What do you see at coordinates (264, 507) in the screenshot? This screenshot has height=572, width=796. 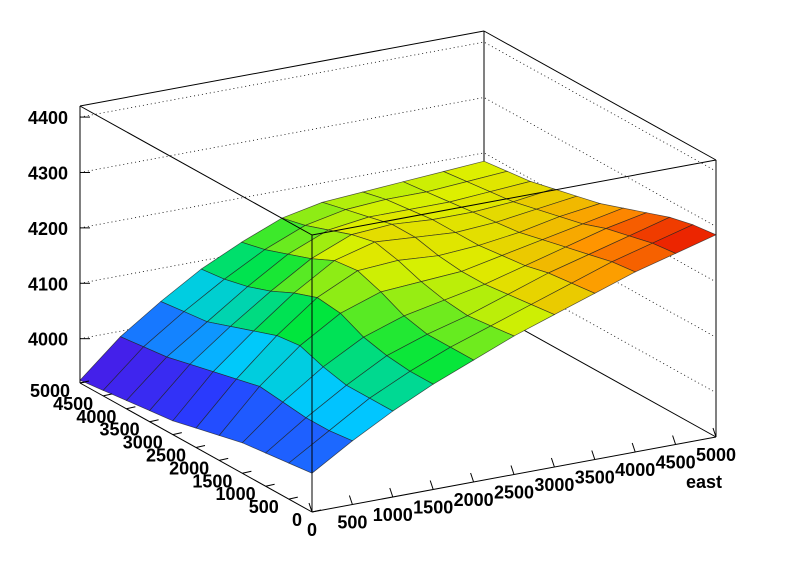 I see `y-tick-label: 500` at bounding box center [264, 507].